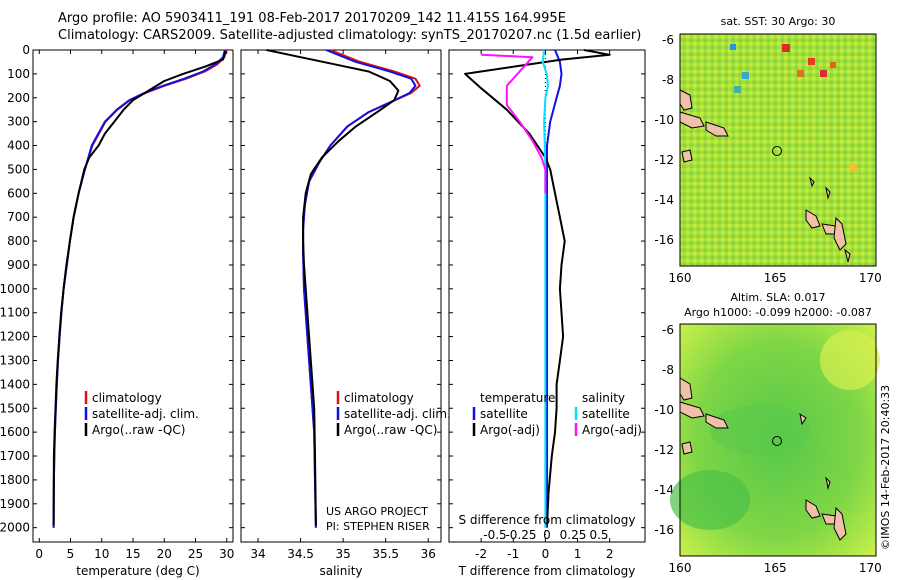  What do you see at coordinates (850, 360) in the screenshot?
I see `sla-high-region` at bounding box center [850, 360].